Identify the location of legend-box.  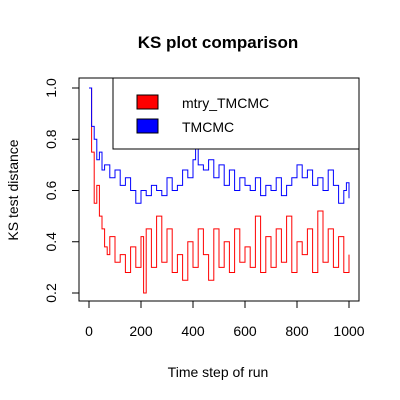
(236, 113).